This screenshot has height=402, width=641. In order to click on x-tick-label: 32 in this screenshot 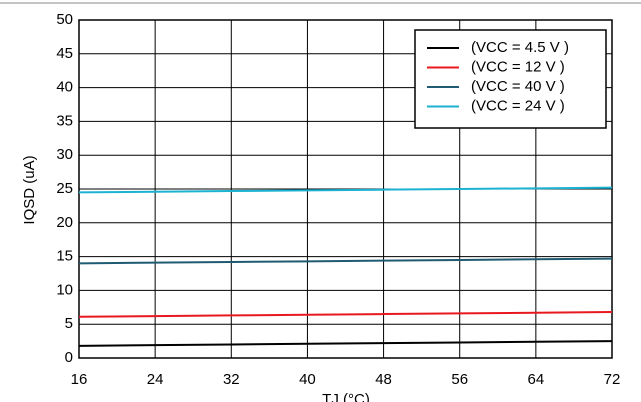, I will do `click(231, 379)`.